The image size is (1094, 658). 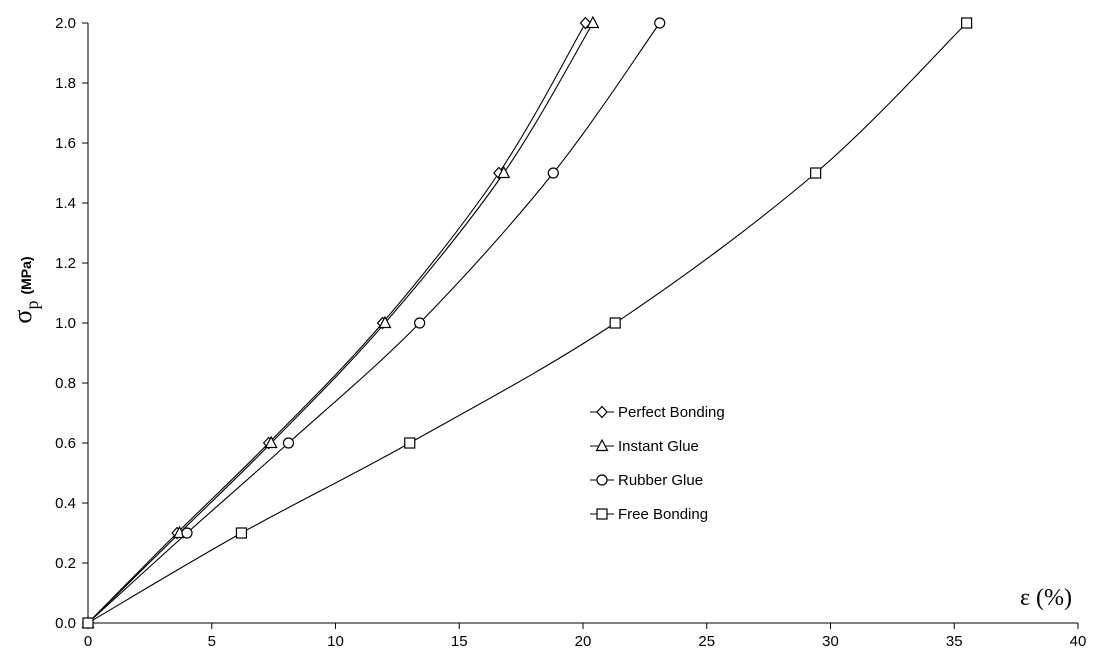 I want to click on svg-text:σp(MPa): σp (MPa), so click(x=25, y=289).